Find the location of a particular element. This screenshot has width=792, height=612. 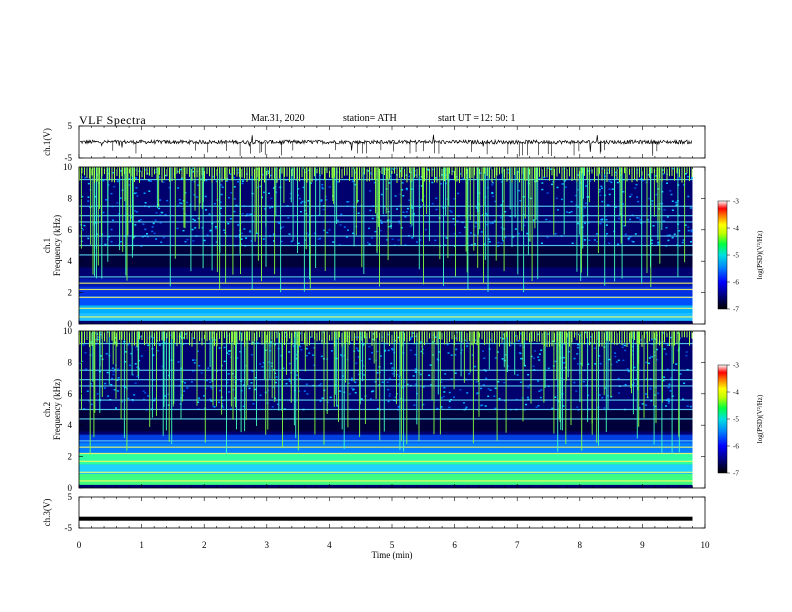

colorbar is located at coordinates (722, 419).